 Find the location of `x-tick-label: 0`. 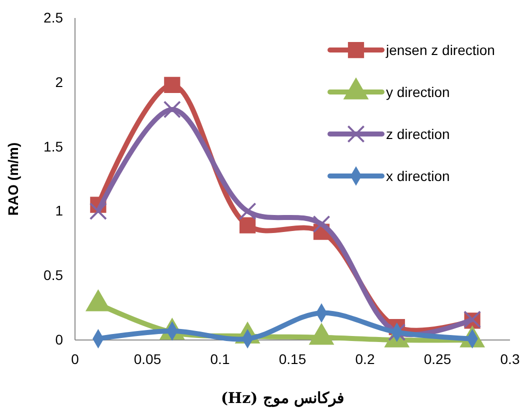

x-tick-label: 0 is located at coordinates (75, 358).